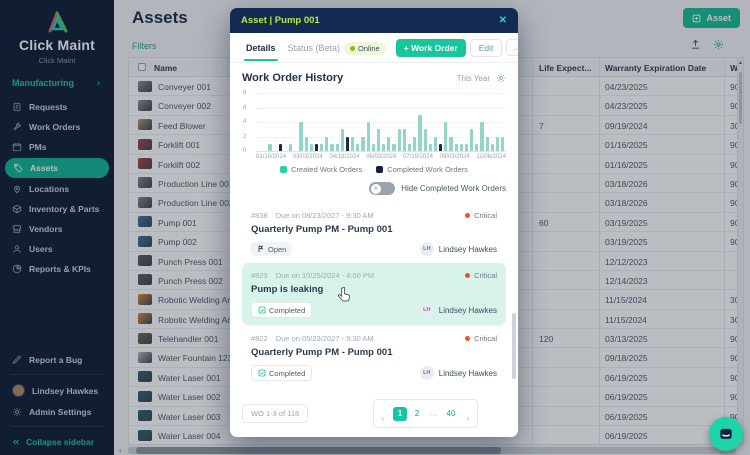 The height and width of the screenshot is (455, 750). Describe the element at coordinates (17, 249) in the screenshot. I see `users-icon` at that location.